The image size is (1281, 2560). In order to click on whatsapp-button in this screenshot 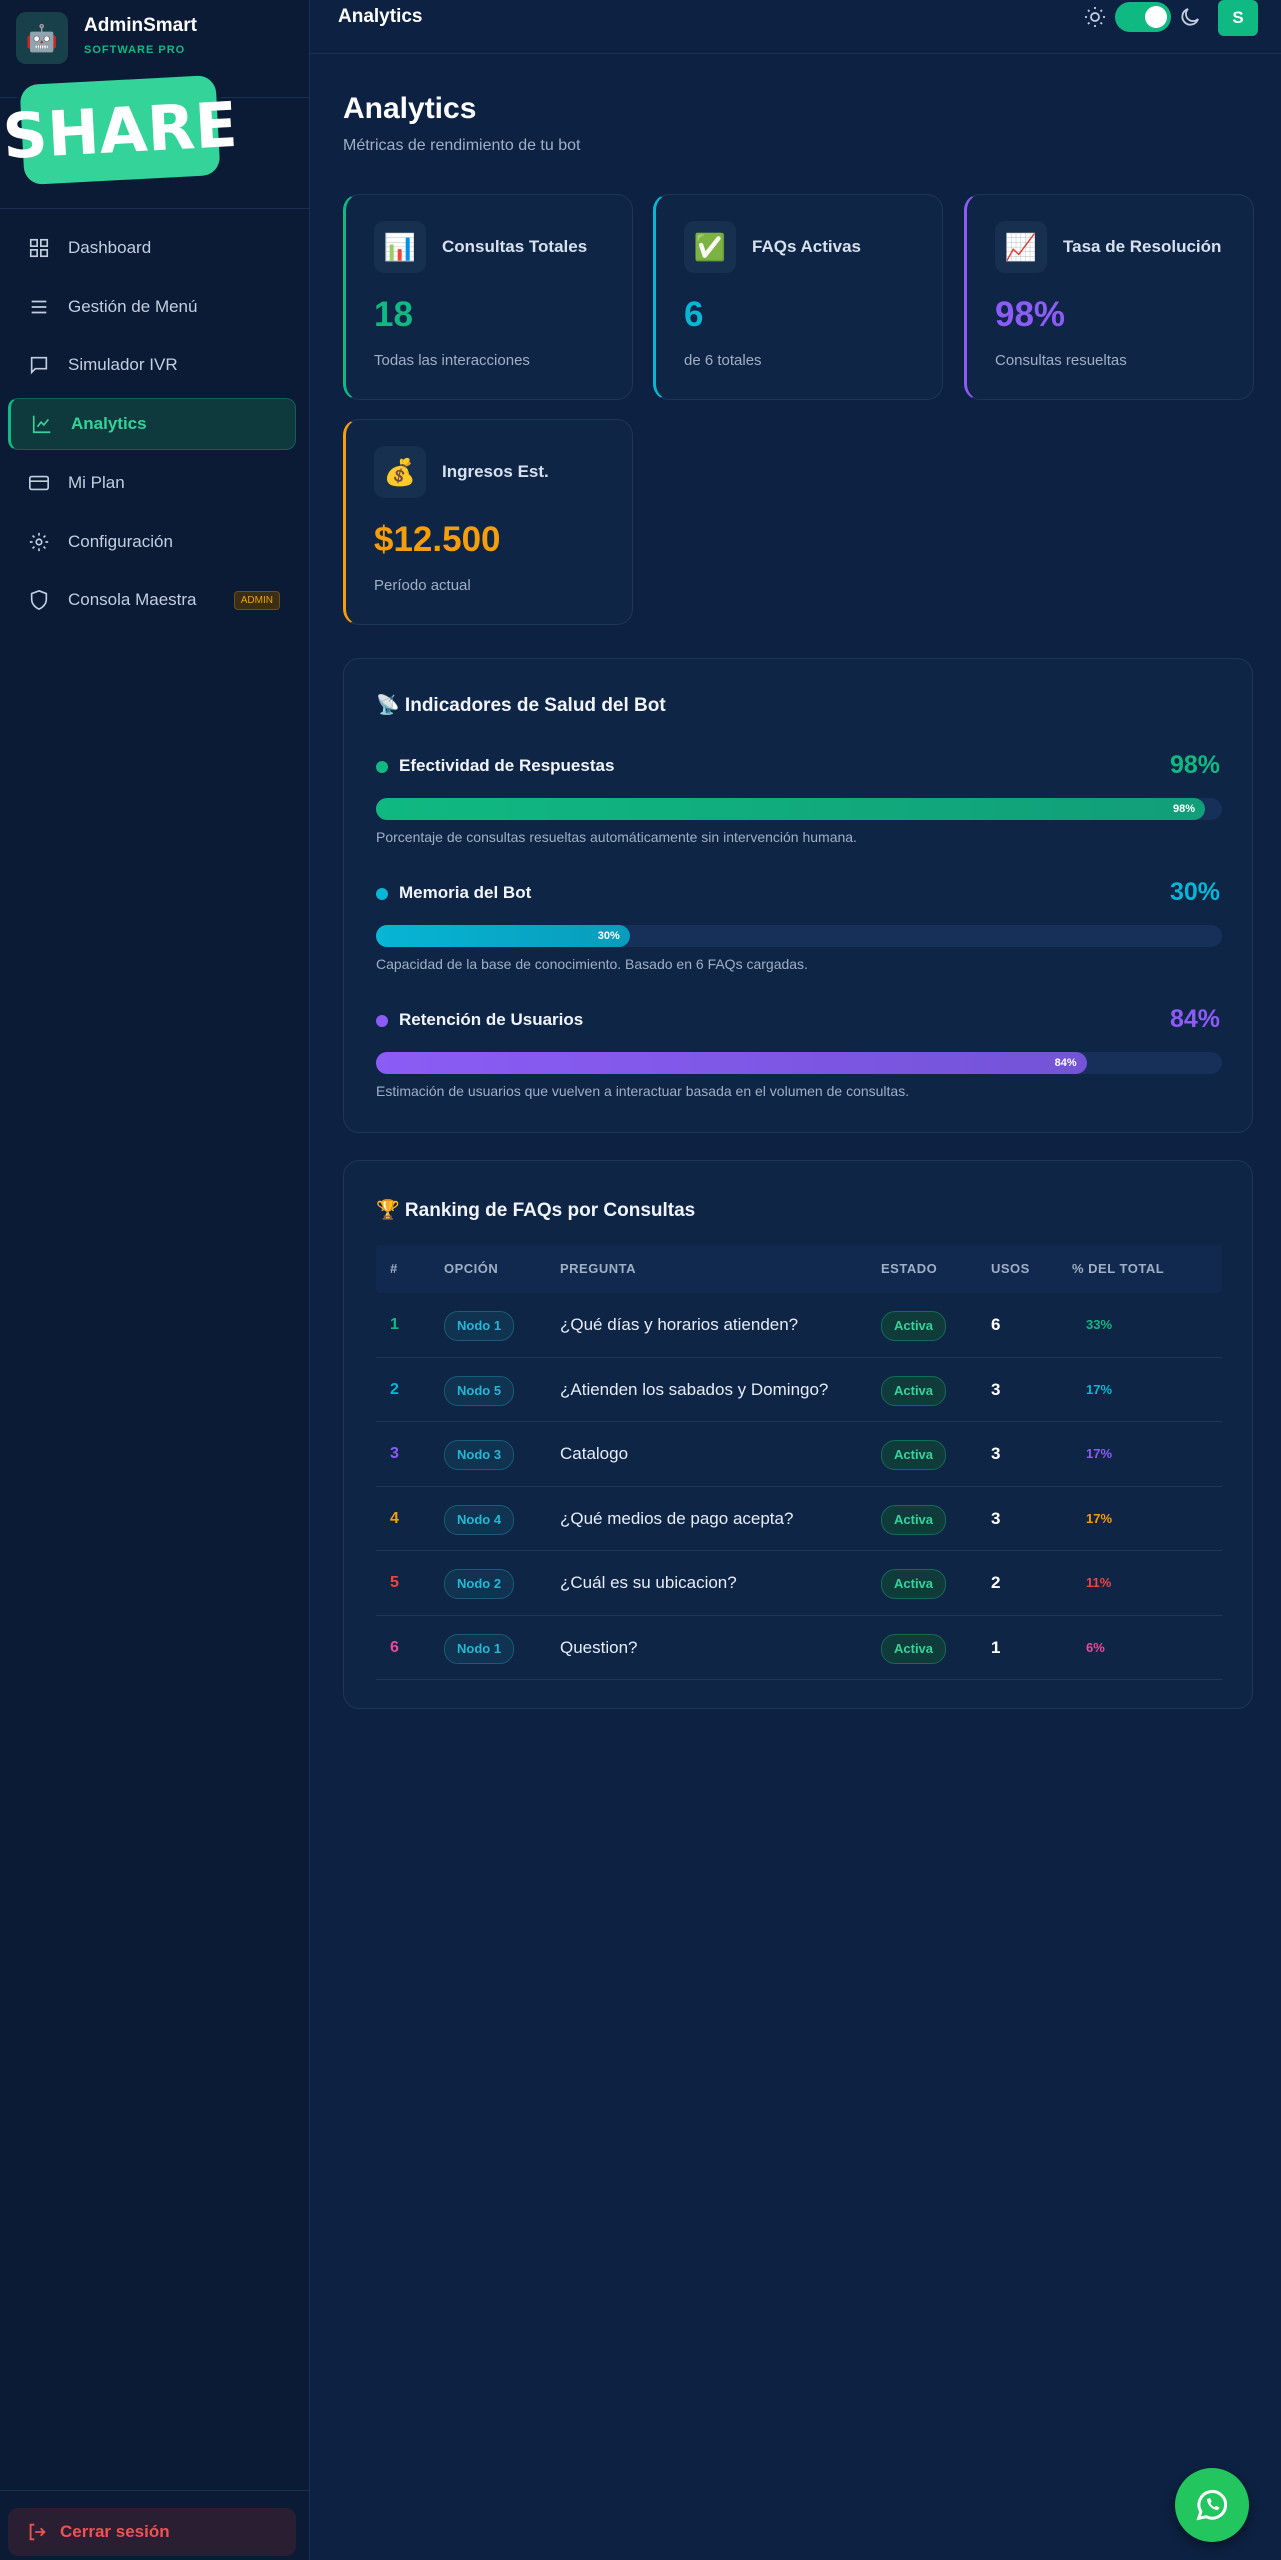, I will do `click(1212, 2505)`.